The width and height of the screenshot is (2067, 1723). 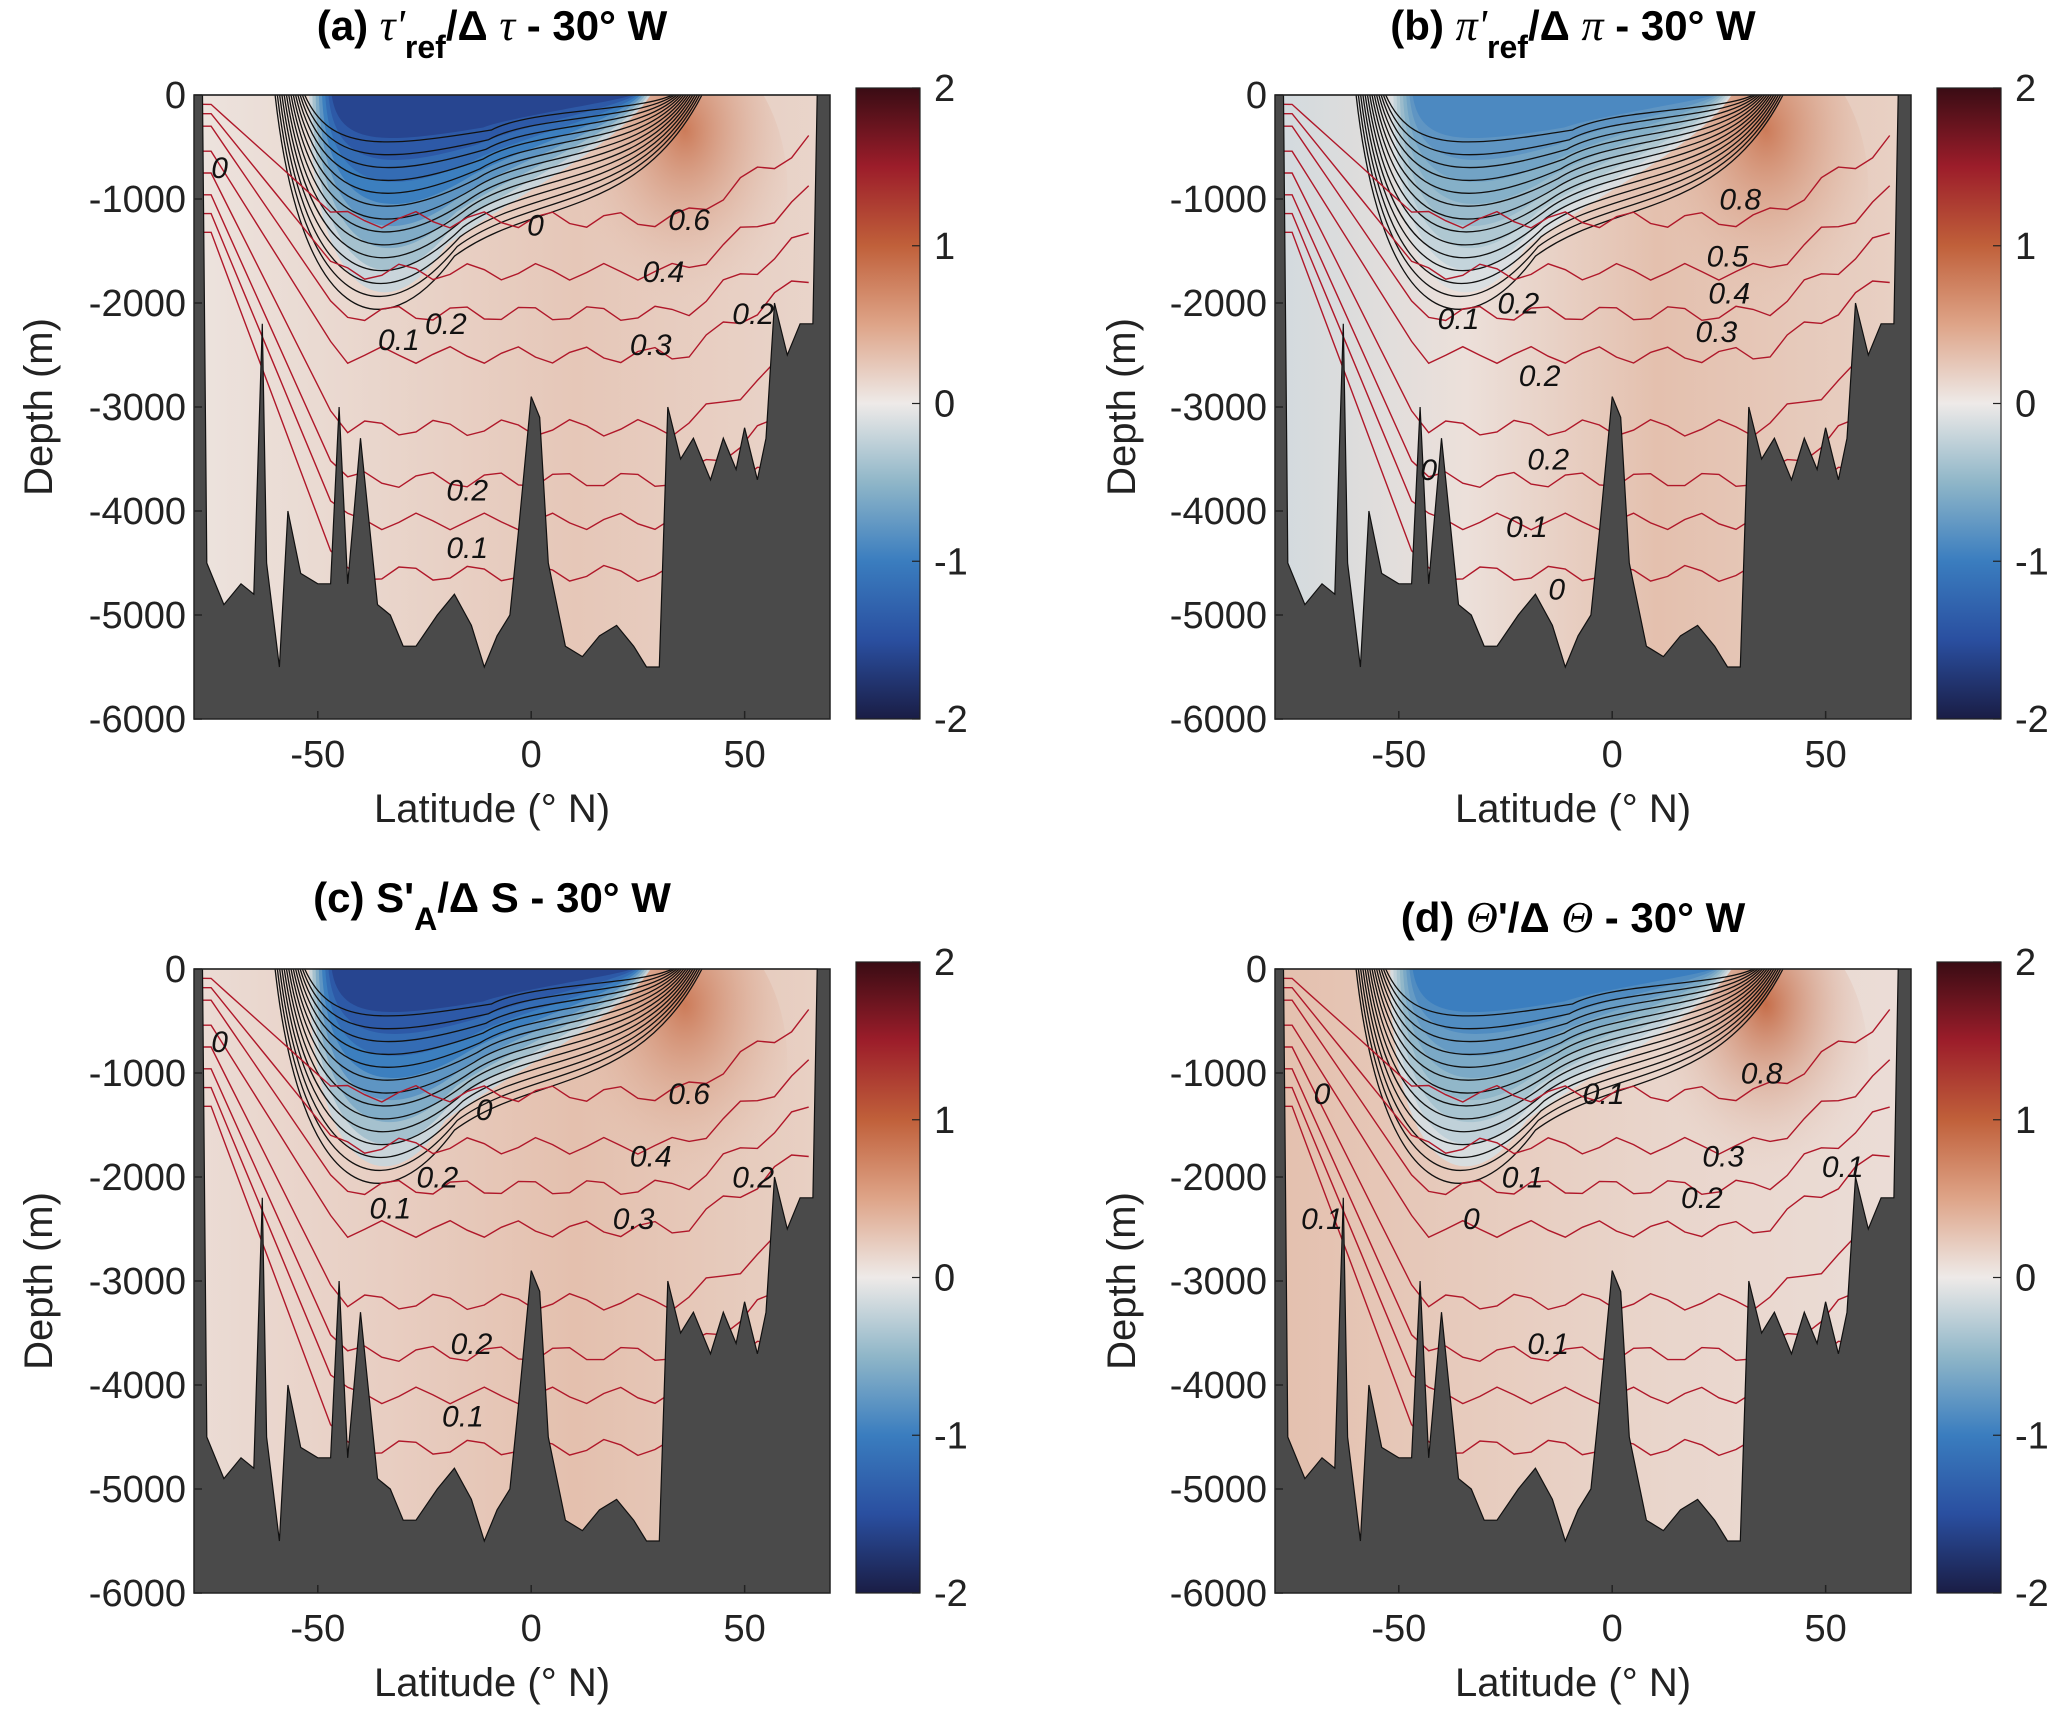 What do you see at coordinates (473, 25) in the screenshot?
I see `title-part: /Δ` at bounding box center [473, 25].